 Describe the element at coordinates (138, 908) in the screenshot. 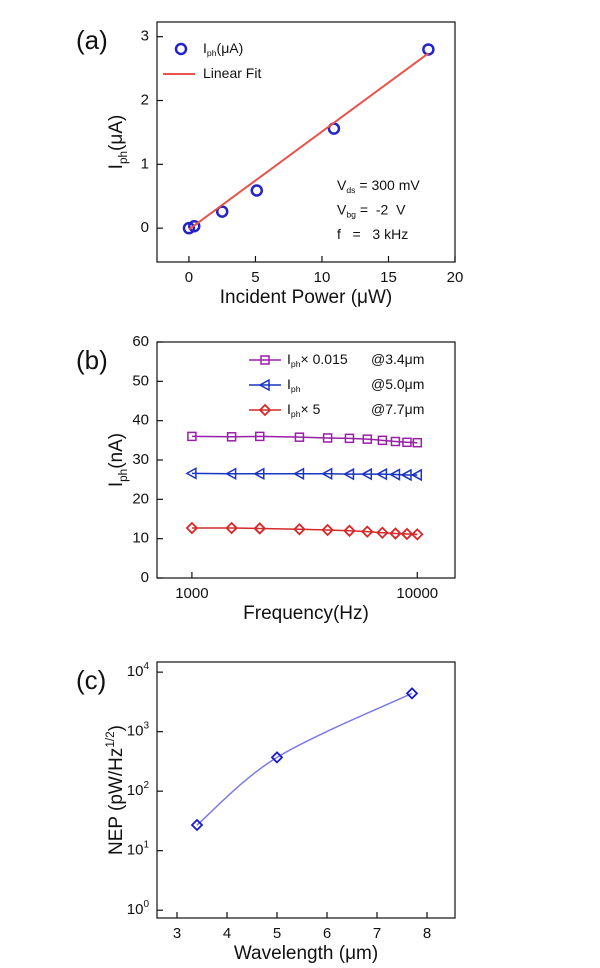

I see `y-tick-label: 10⁰` at that location.